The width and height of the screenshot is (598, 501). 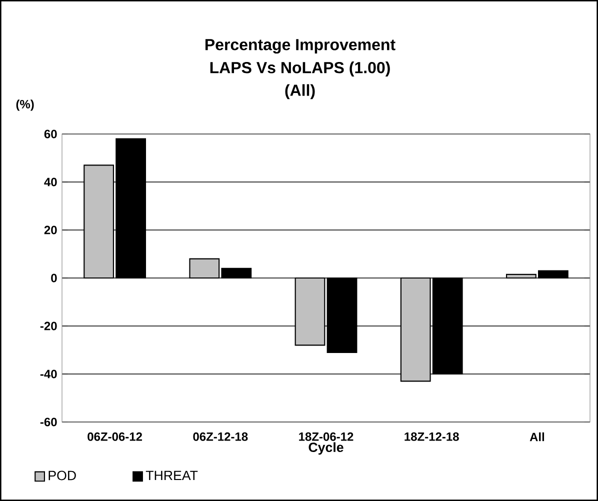 I want to click on y-tick-label: -20, so click(x=48, y=326).